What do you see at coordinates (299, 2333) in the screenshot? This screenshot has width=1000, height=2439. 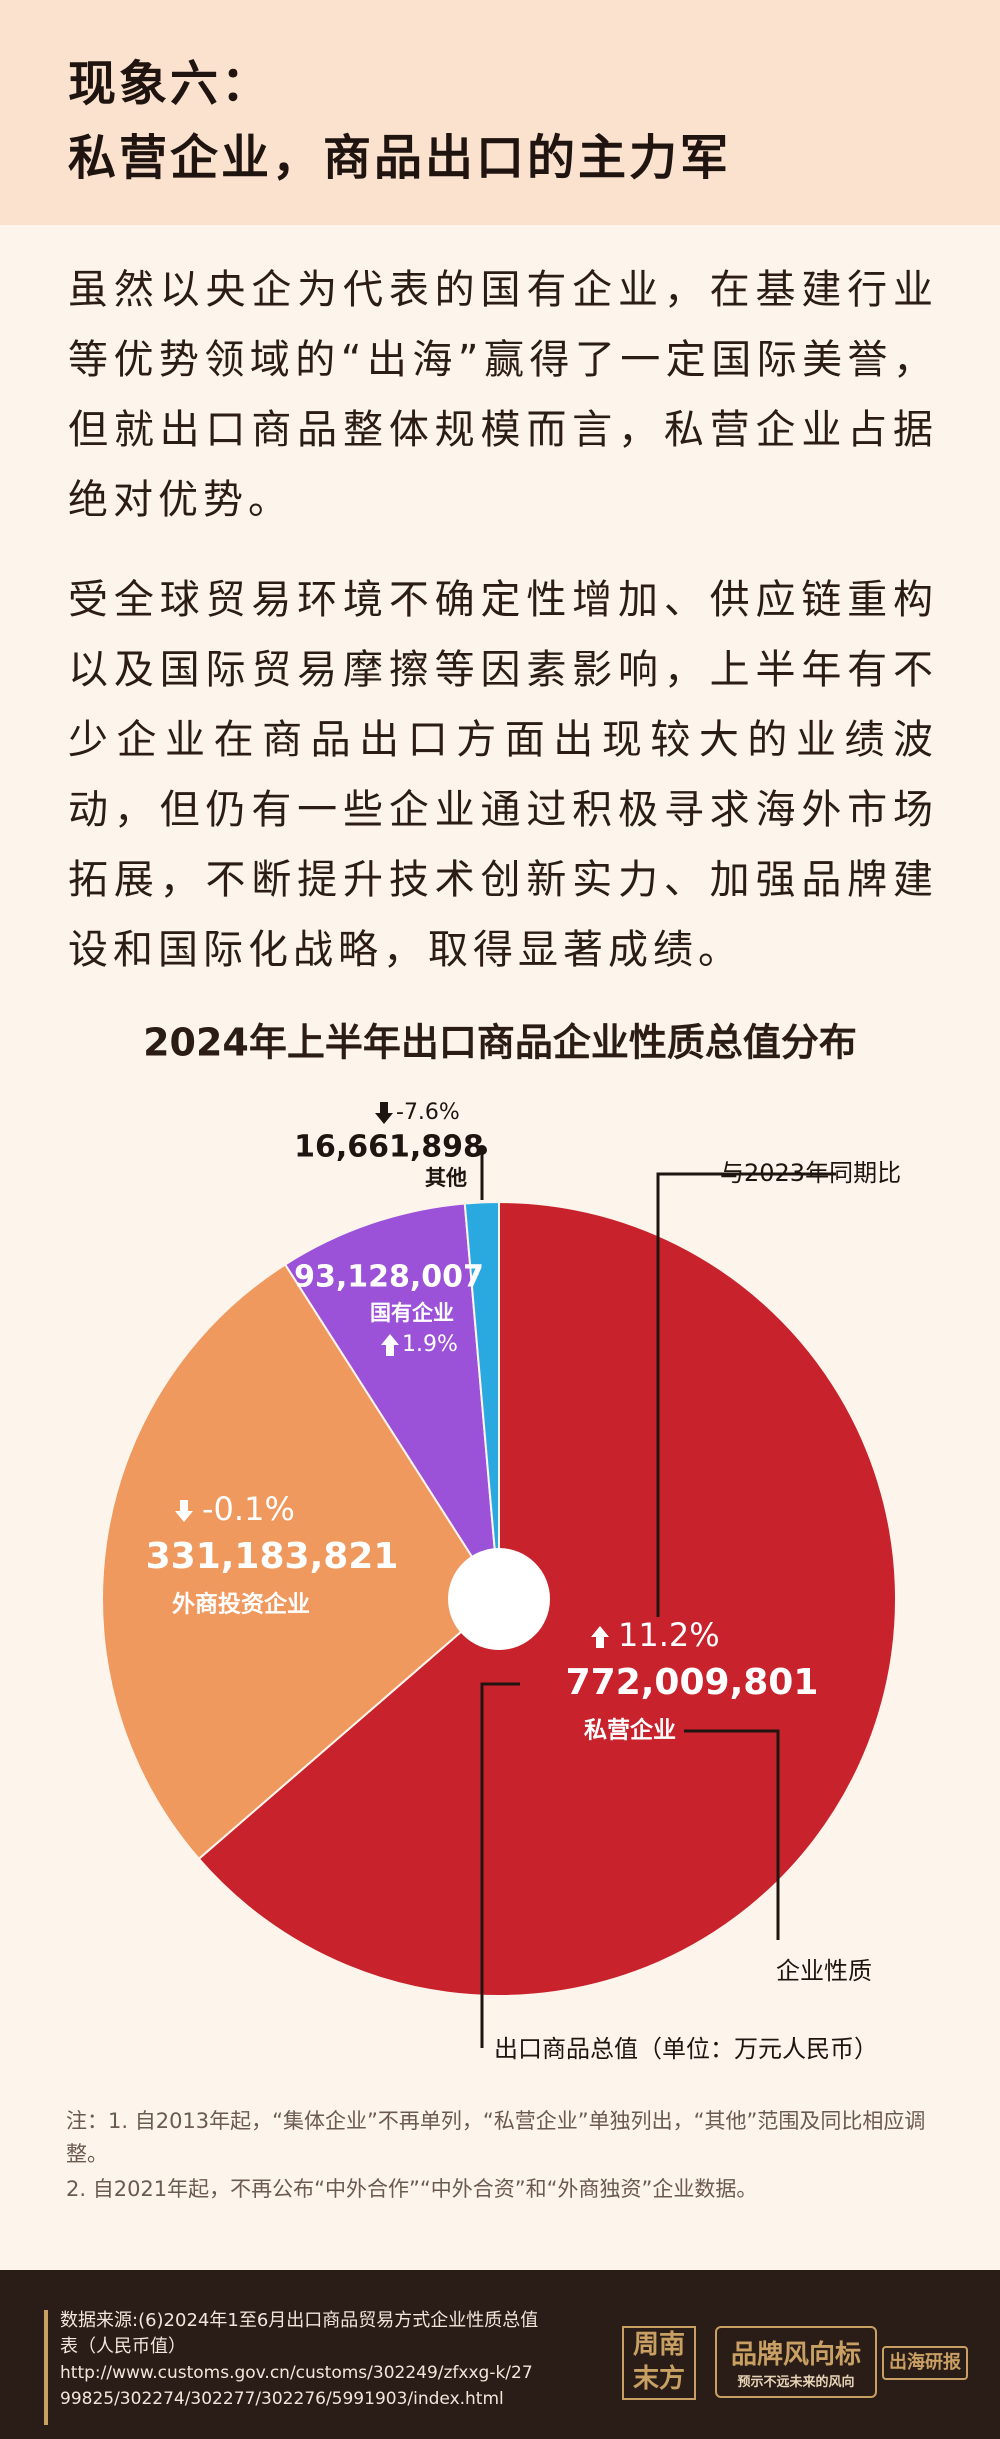 I see `source: 数据来源:(6)2024年1至6月出口商品贸易方式企业性质总值表（人民币值）` at bounding box center [299, 2333].